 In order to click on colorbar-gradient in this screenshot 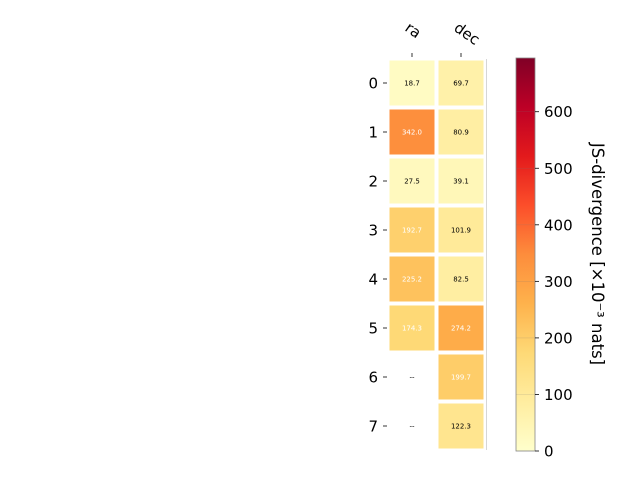, I will do `click(525, 254)`.